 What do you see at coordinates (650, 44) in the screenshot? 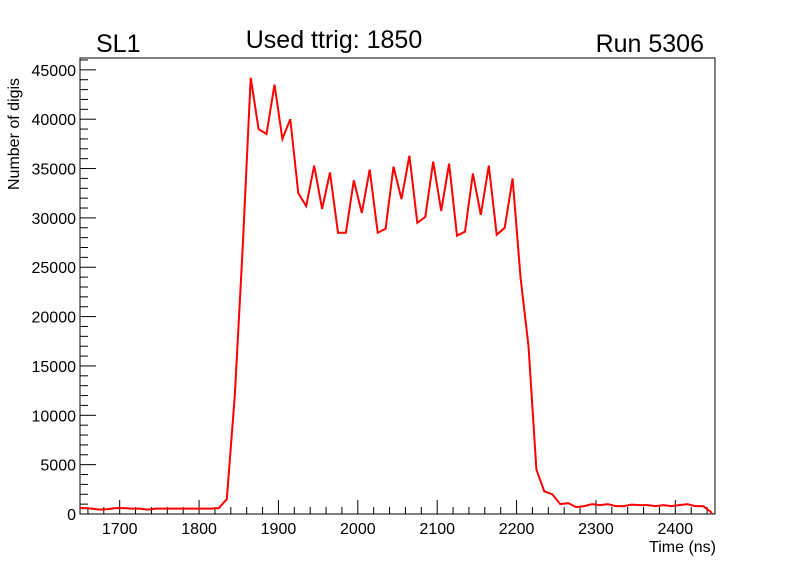
I see `header-right-label: Run 5306` at bounding box center [650, 44].